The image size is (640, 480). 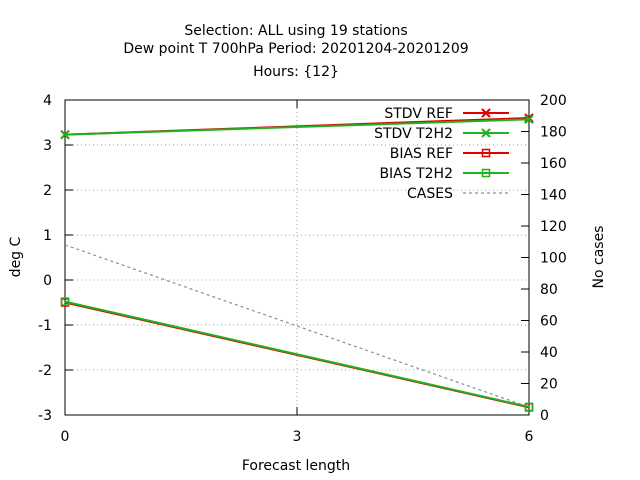 I want to click on y-tick-label: 2, so click(x=47, y=191).